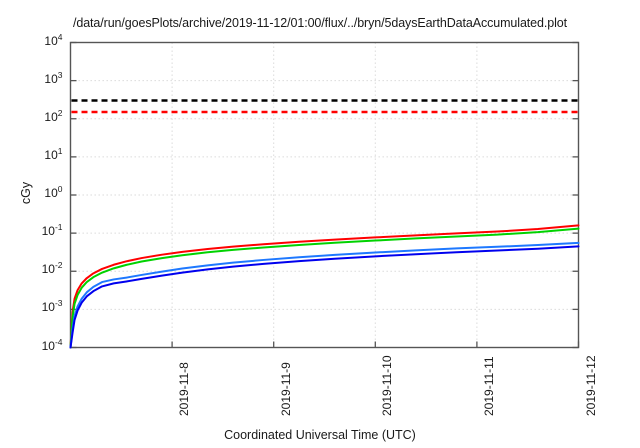 Image resolution: width=640 pixels, height=448 pixels. What do you see at coordinates (320, 435) in the screenshot?
I see `x-axis-title: Coordinated Universal Time (UTC)` at bounding box center [320, 435].